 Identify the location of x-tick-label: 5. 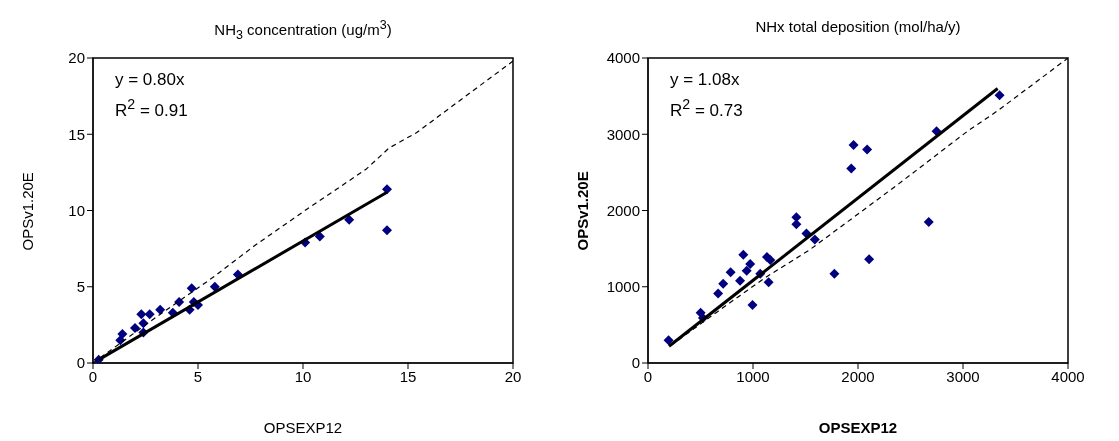
(198, 376).